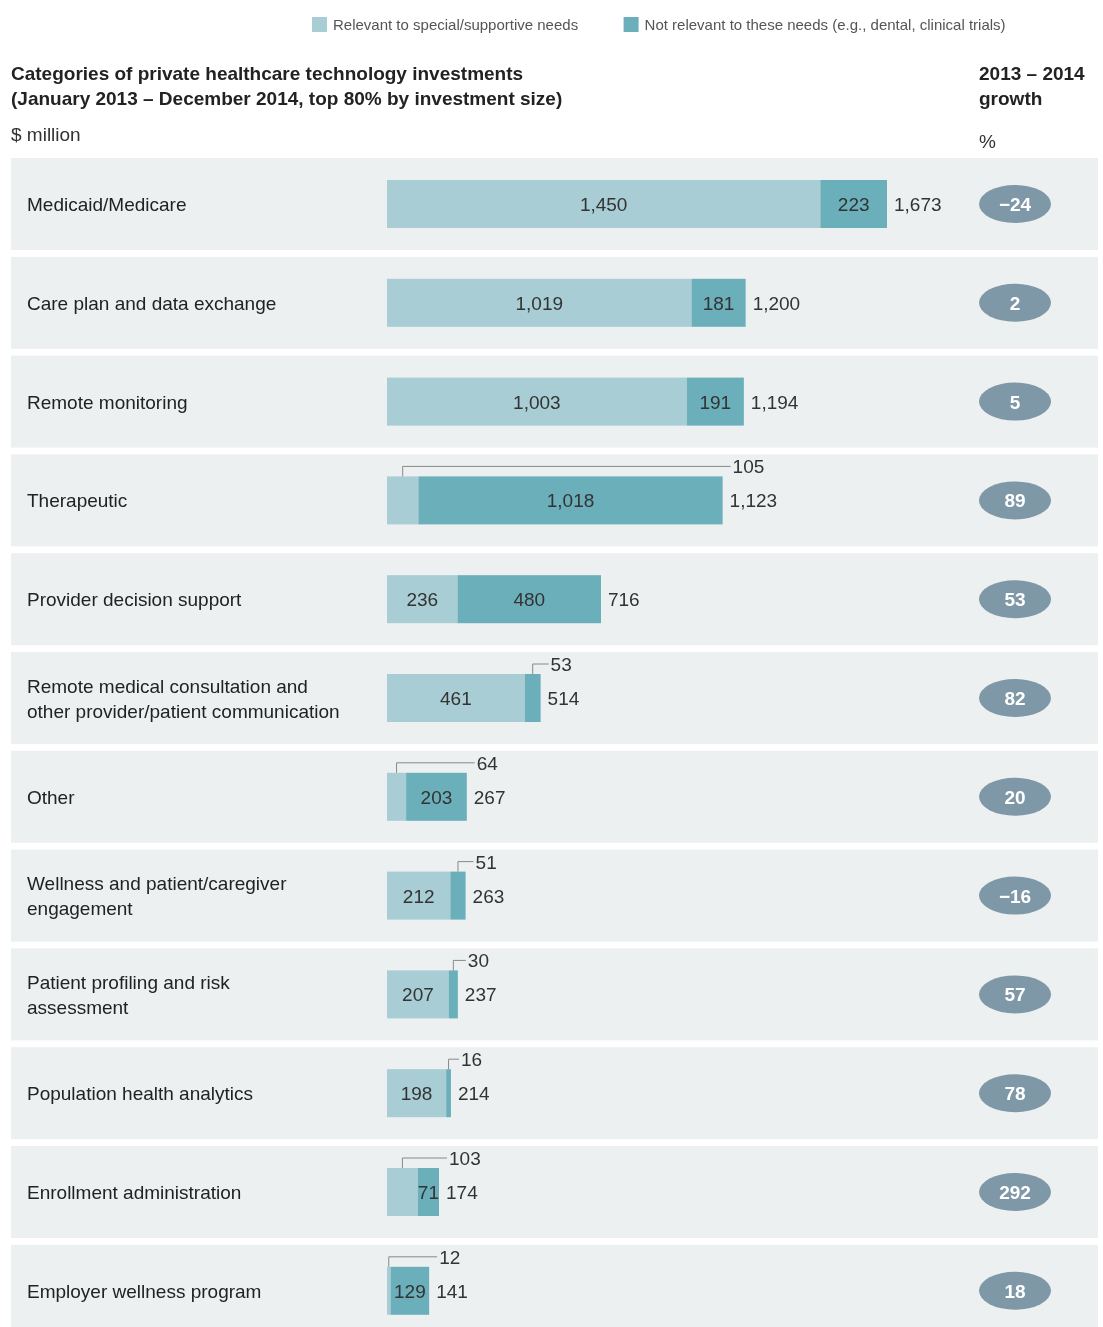  I want to click on data-label: 236, so click(422, 600).